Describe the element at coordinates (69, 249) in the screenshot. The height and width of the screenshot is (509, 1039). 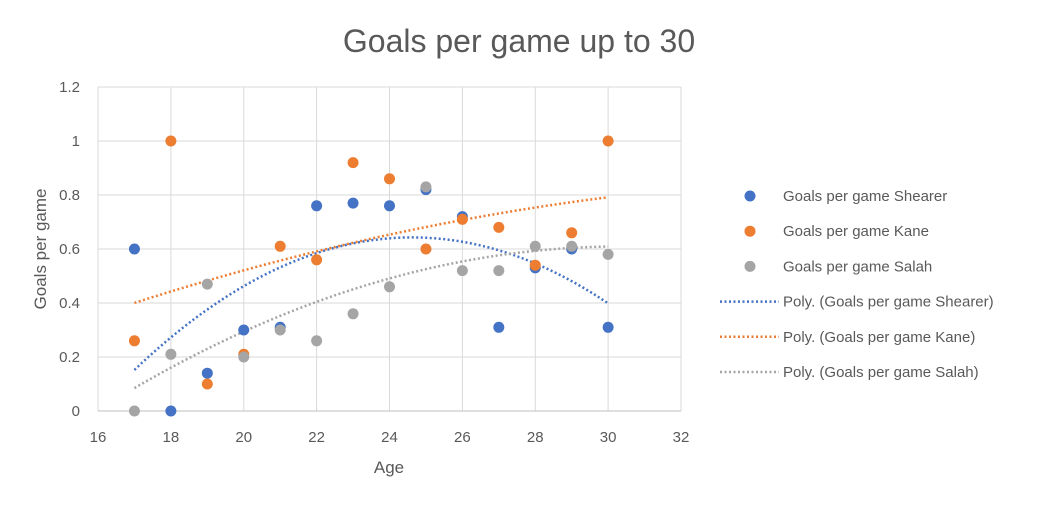
I see `y-tick-label: 0.6` at that location.